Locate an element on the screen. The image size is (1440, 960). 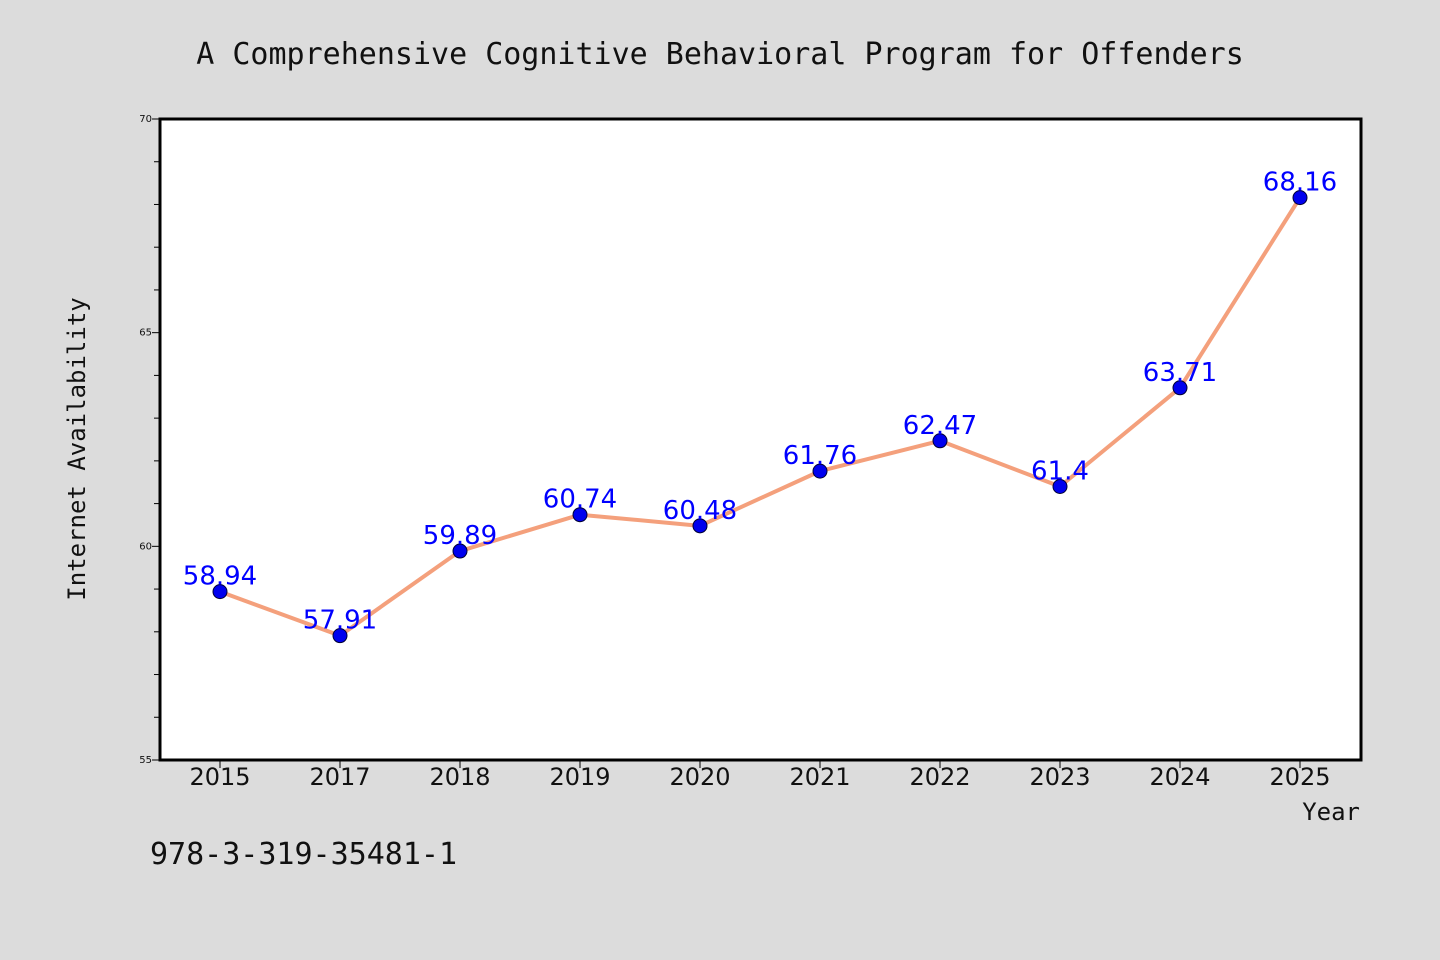
y-axis-label: Internet Availability is located at coordinates (77, 448).